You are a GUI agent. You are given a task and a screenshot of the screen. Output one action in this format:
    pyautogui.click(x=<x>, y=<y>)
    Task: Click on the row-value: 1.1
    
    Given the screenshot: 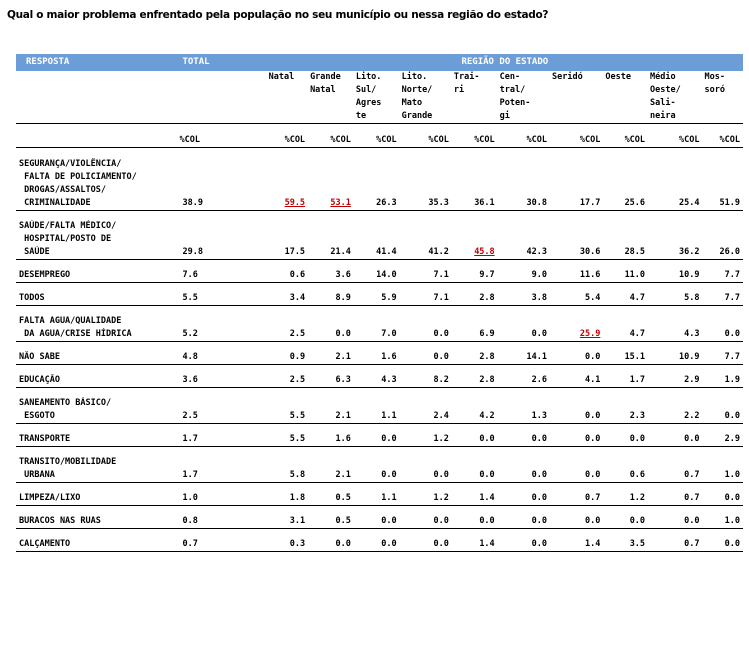 What is the action you would take?
    pyautogui.click(x=376, y=417)
    